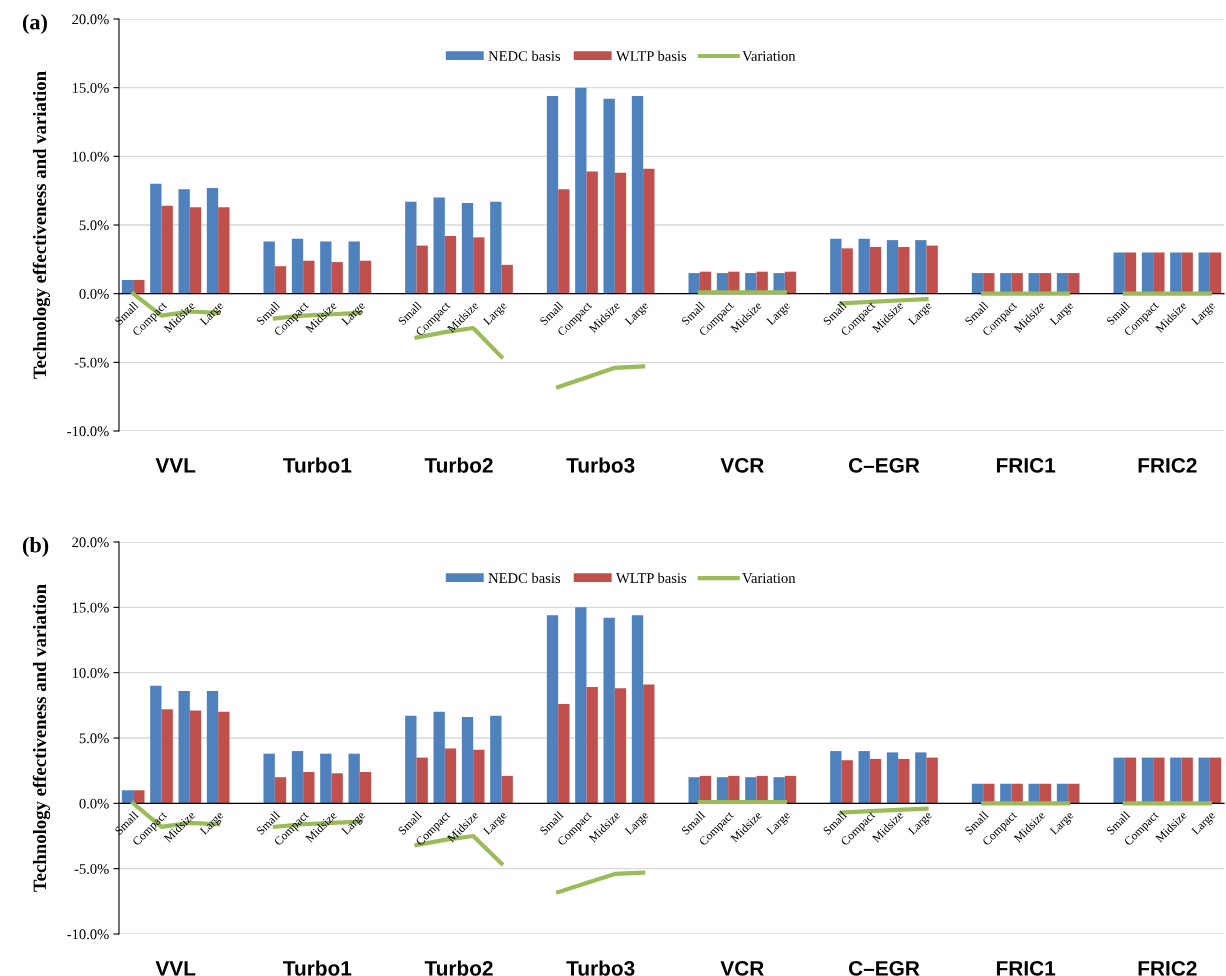 The height and width of the screenshot is (976, 1226). Describe the element at coordinates (600, 968) in the screenshot. I see `text: Turbo3` at that location.